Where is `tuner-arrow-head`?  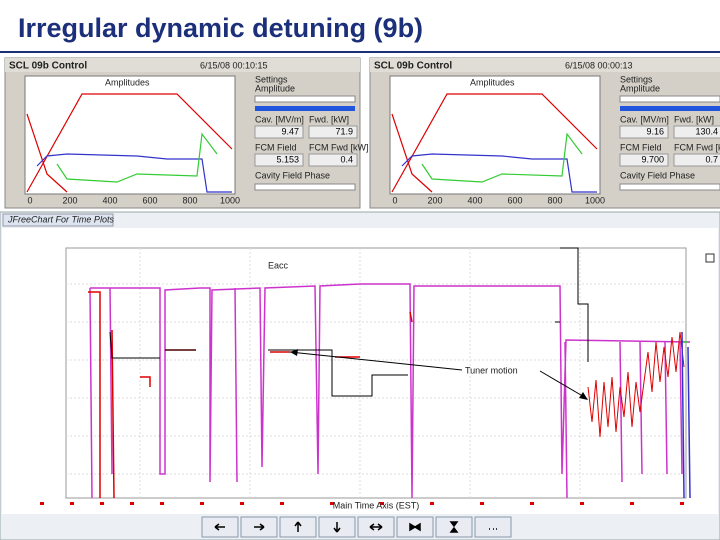
tuner-arrow-head is located at coordinates (583, 396).